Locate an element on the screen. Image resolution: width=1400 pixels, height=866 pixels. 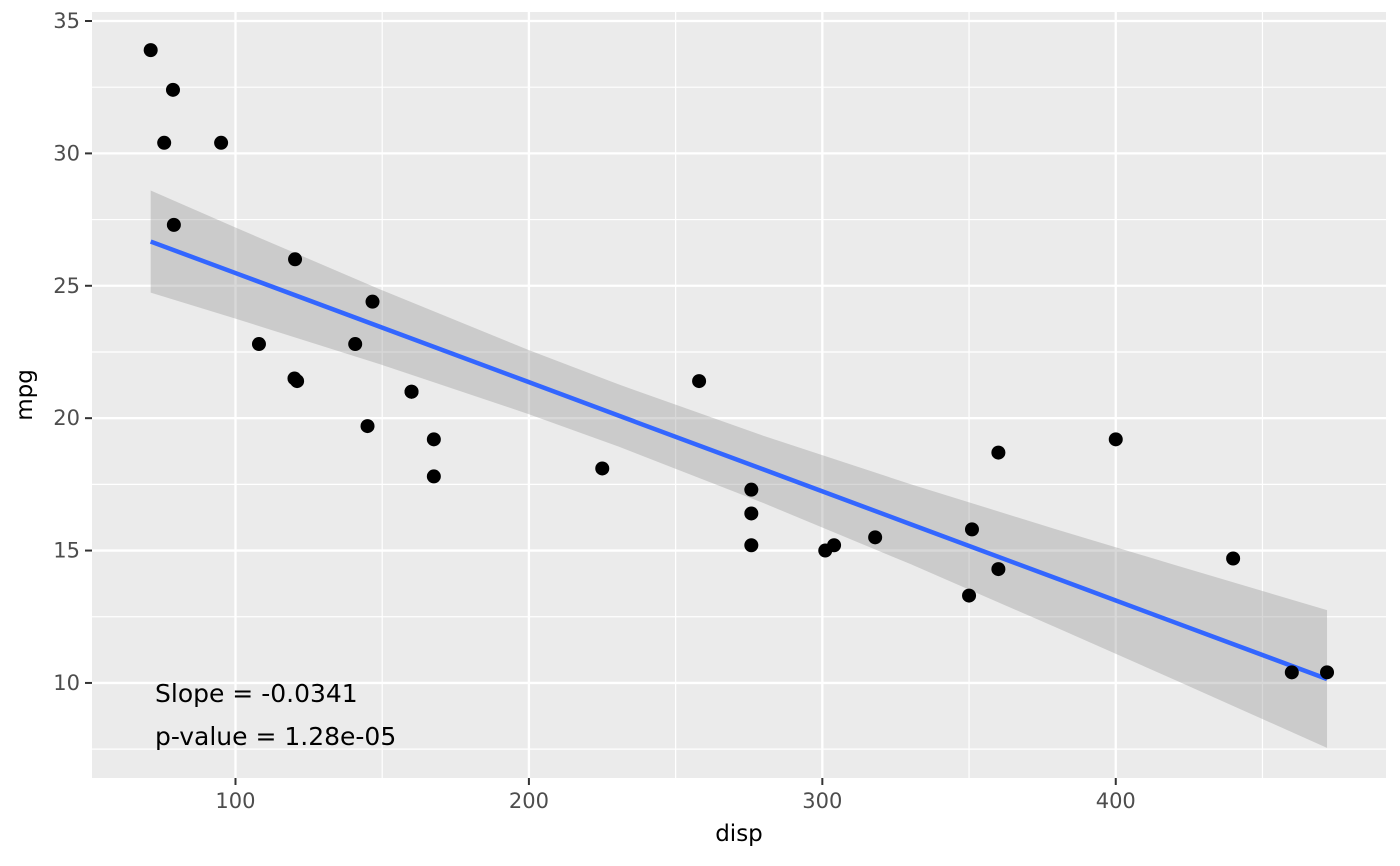
y-tick-label: 30 is located at coordinates (66, 153).